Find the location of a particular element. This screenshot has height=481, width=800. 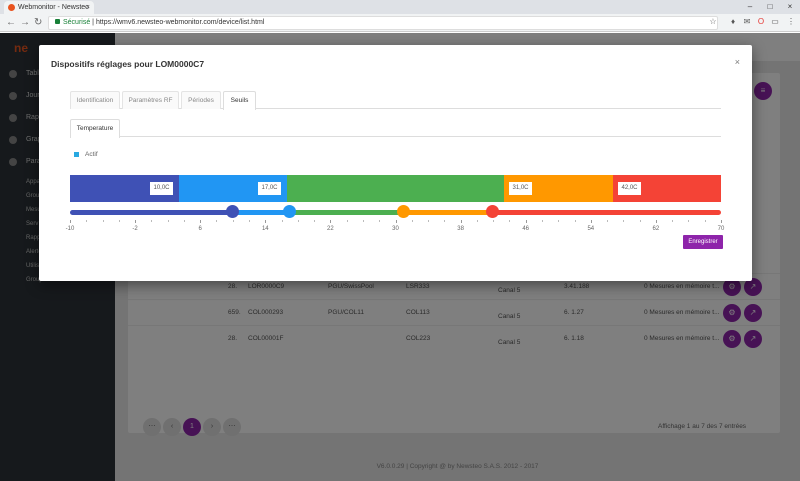

tab-temperature: Temperature is located at coordinates (95, 128).